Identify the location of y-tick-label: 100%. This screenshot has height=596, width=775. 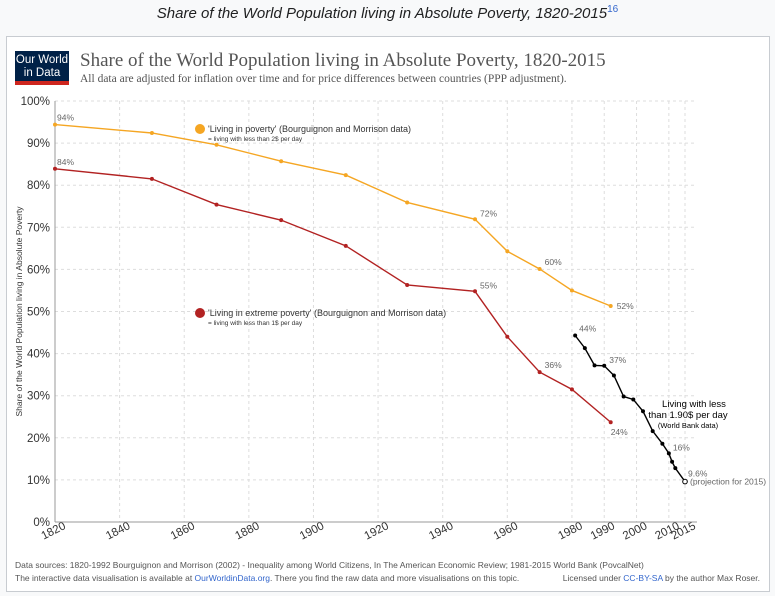
(35, 102).